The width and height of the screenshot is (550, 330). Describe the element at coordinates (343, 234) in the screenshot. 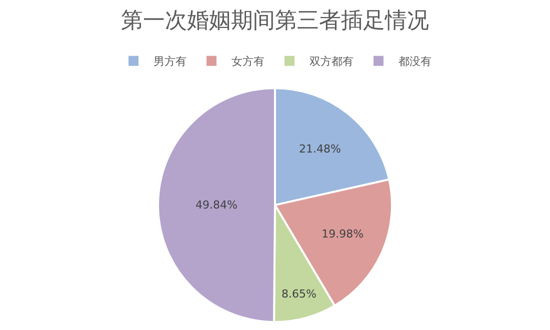

I see `data-label: 19.98%` at that location.